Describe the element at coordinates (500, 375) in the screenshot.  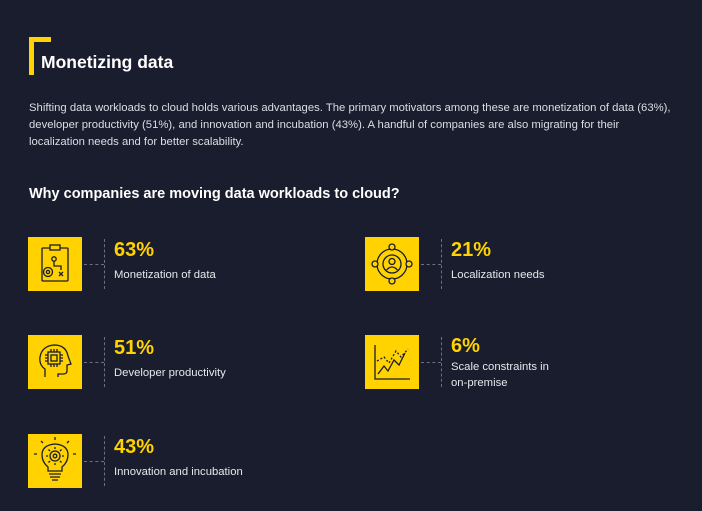
I see `stat-label: Scale constraints in on-premise` at that location.